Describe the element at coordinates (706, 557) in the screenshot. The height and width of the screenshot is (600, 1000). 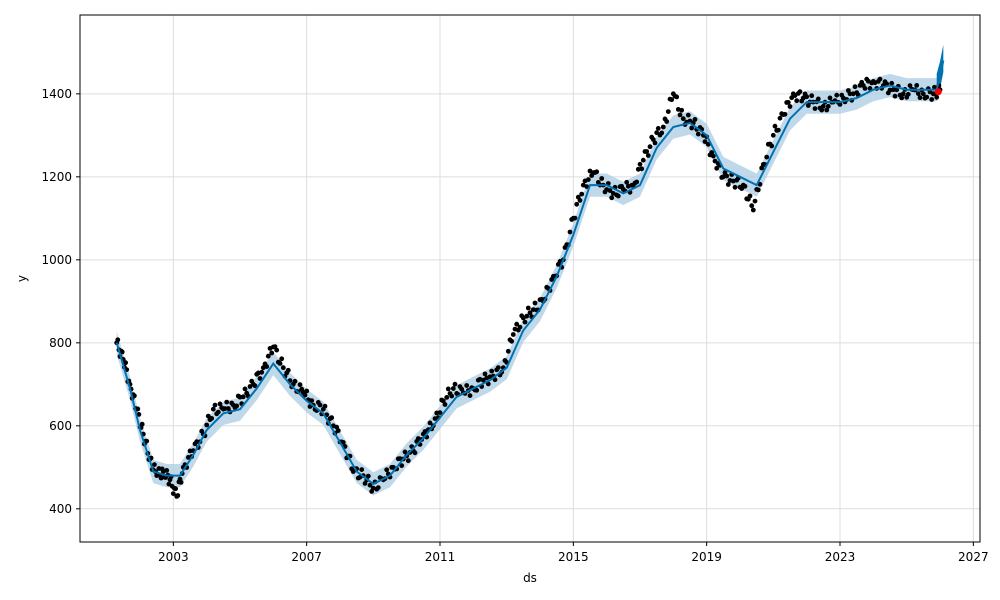
I see `x-tick-label: 2019` at that location.